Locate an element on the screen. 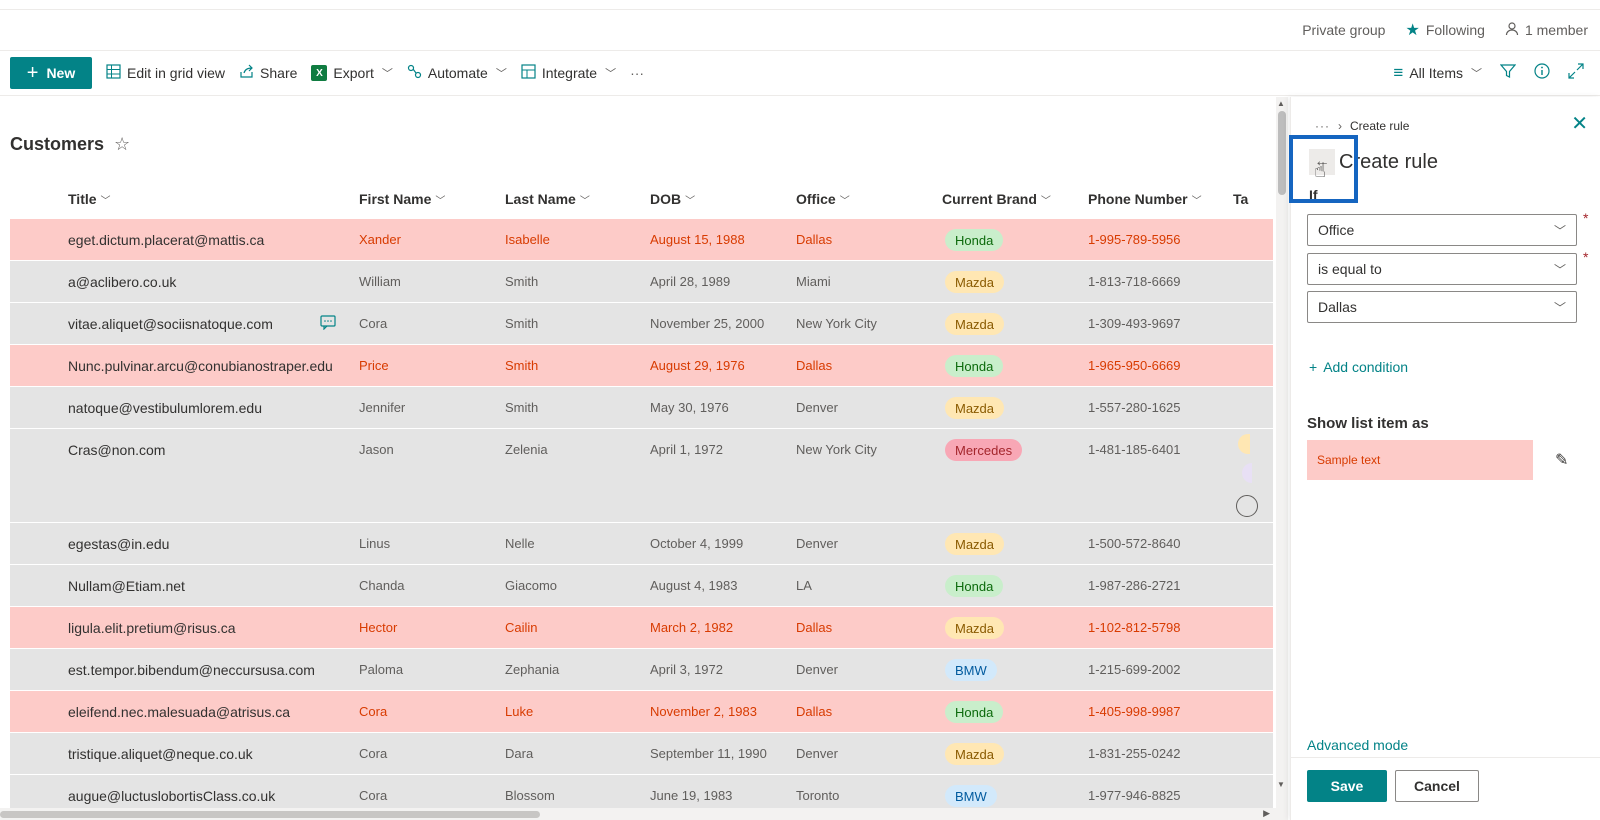 The height and width of the screenshot is (820, 1600). row-first: Price is located at coordinates (374, 365).